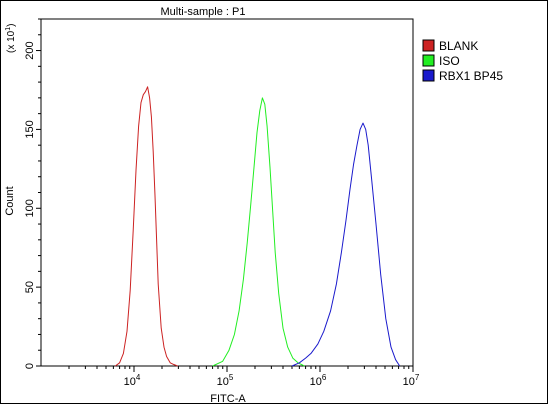 The height and width of the screenshot is (404, 548). What do you see at coordinates (225, 380) in the screenshot?
I see `x-tick-label: 10⁵` at bounding box center [225, 380].